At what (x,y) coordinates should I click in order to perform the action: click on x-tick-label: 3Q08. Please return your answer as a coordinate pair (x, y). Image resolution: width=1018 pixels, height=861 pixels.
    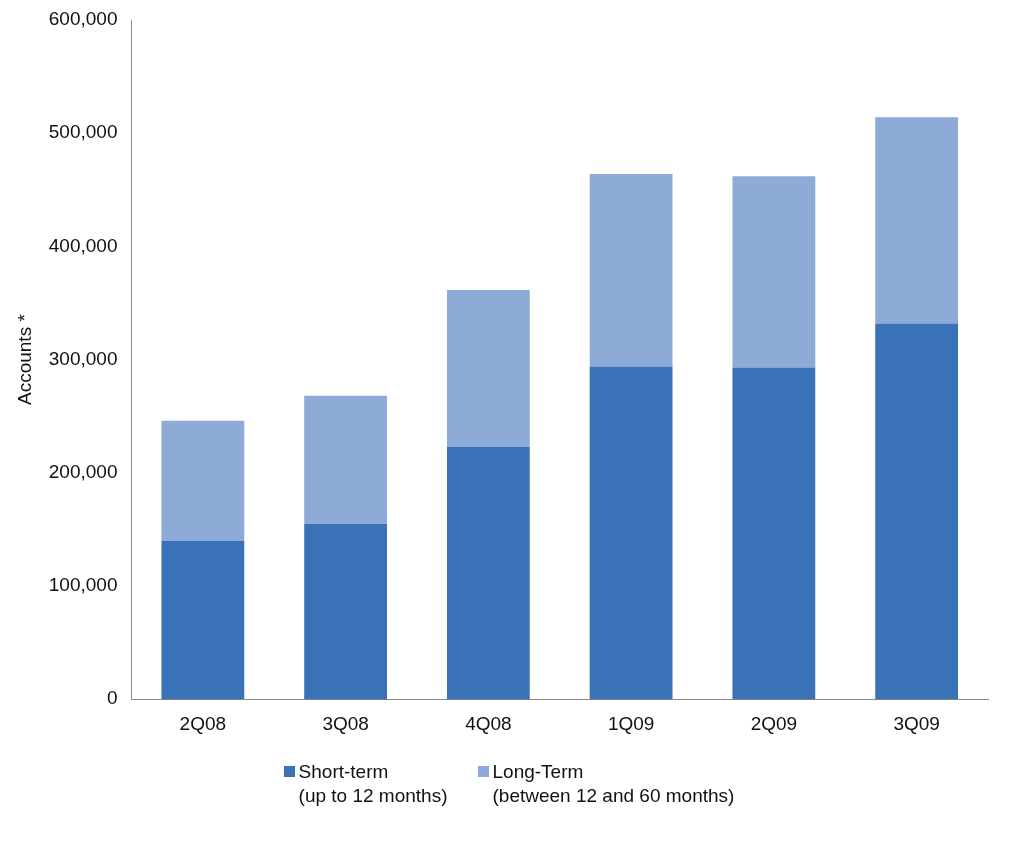
    Looking at the image, I should click on (345, 723).